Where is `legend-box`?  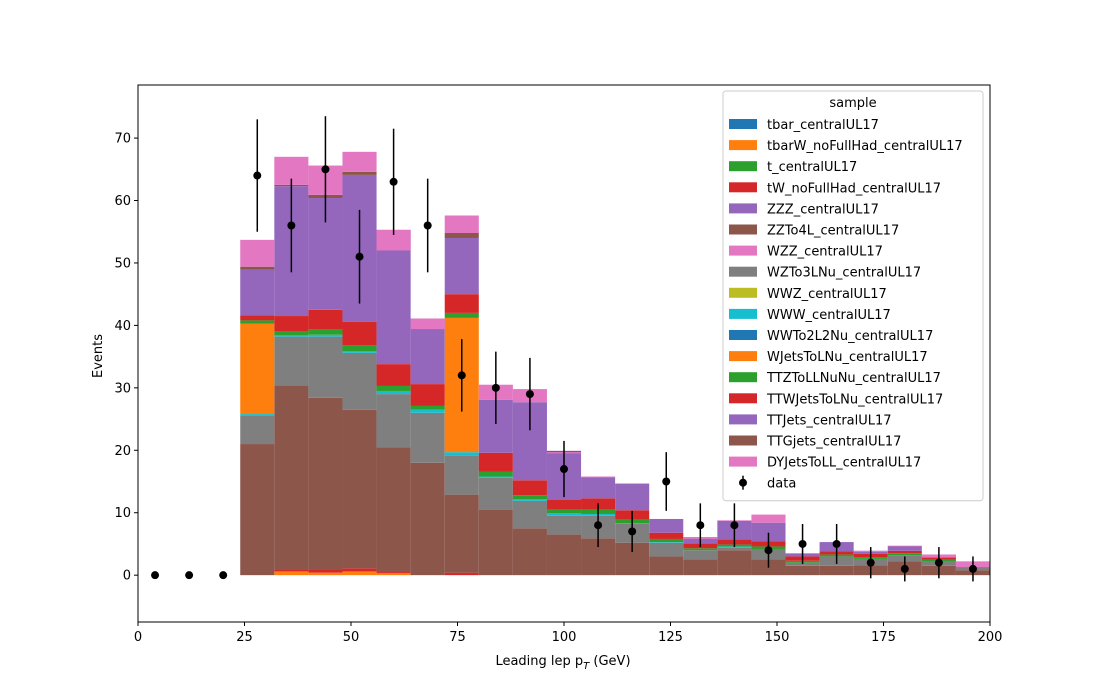 legend-box is located at coordinates (853, 296).